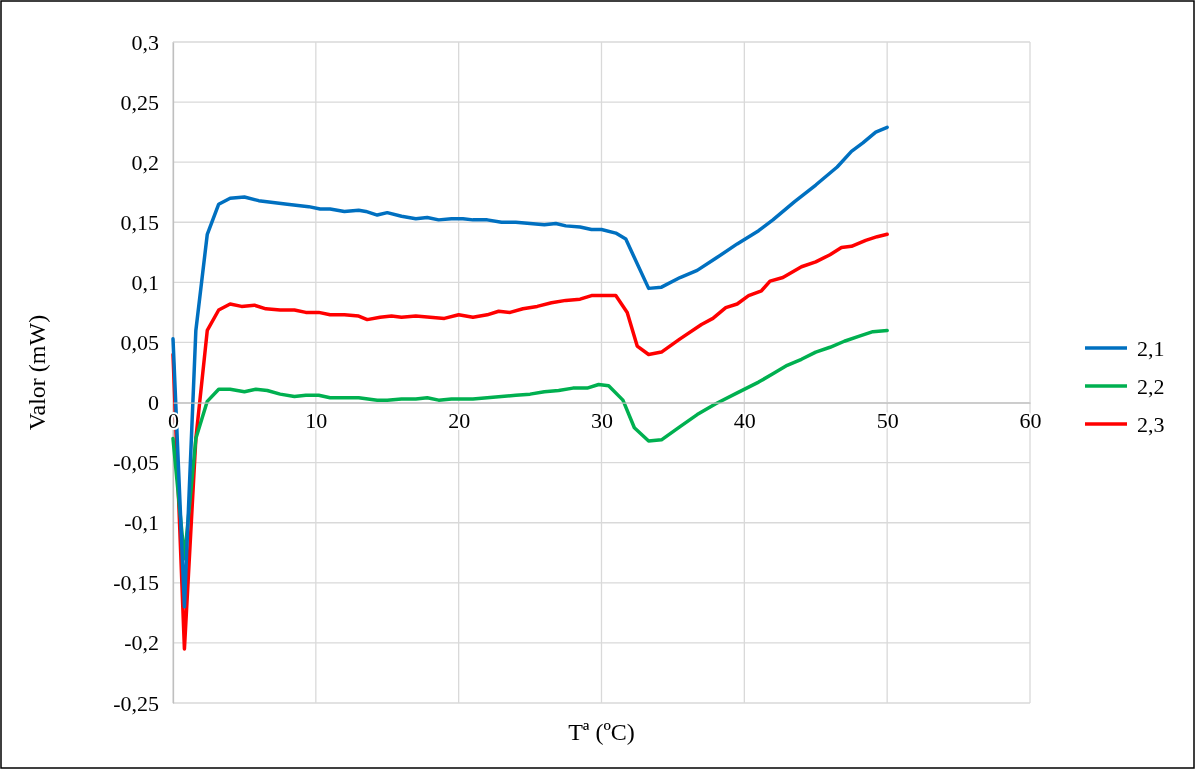  What do you see at coordinates (136, 583) in the screenshot?
I see `y-tick-label: -0,15` at bounding box center [136, 583].